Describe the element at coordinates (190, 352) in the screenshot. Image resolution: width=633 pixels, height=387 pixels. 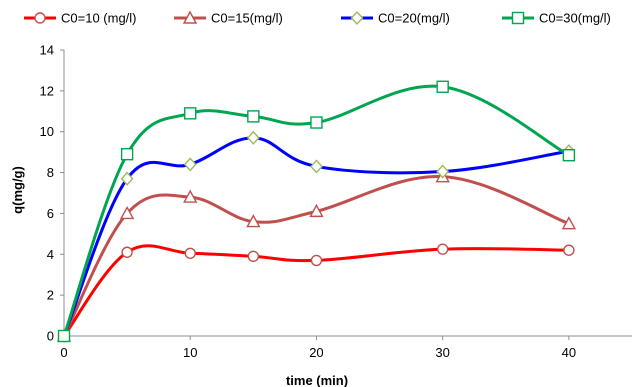
I see `x-tick-label: 10` at that location.